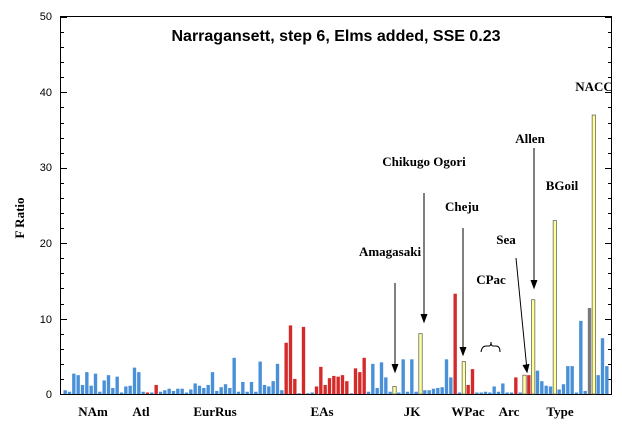 Image resolution: width=622 pixels, height=429 pixels. Describe the element at coordinates (19, 217) in the screenshot. I see `y-axis-title: F Ratio` at that location.